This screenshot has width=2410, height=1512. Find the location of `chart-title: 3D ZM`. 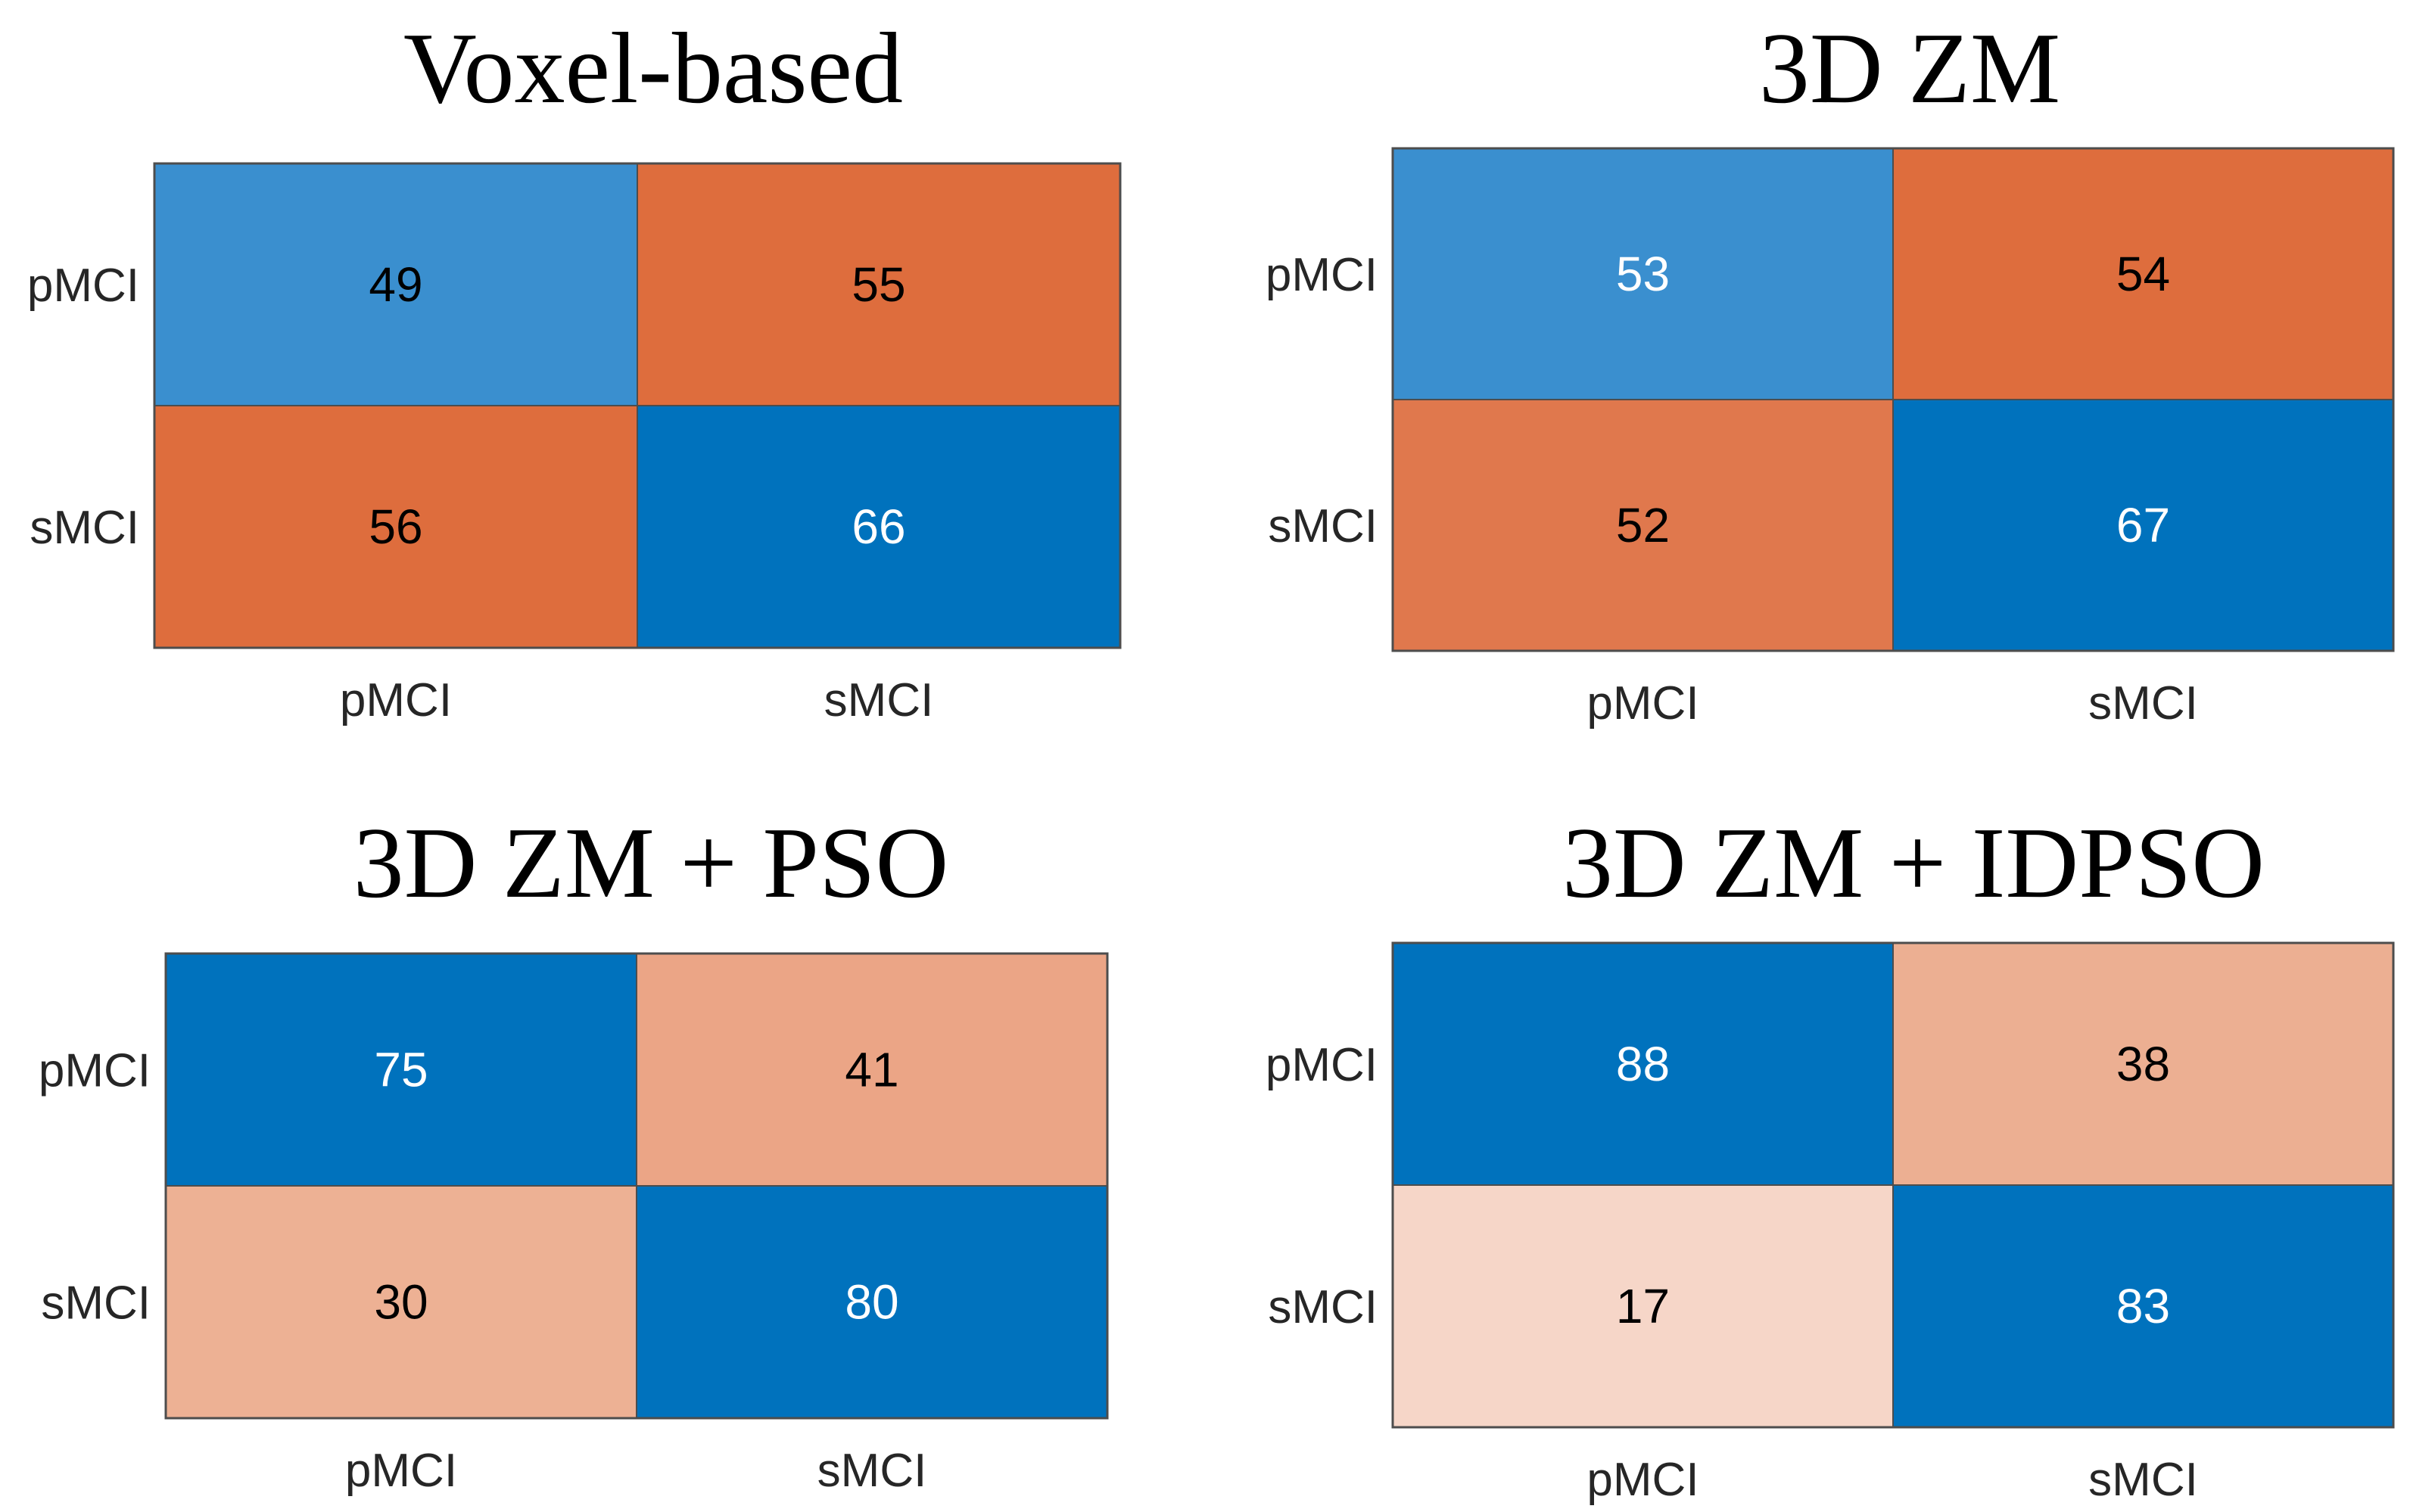

chart-title: 3D ZM is located at coordinates (1909, 68).